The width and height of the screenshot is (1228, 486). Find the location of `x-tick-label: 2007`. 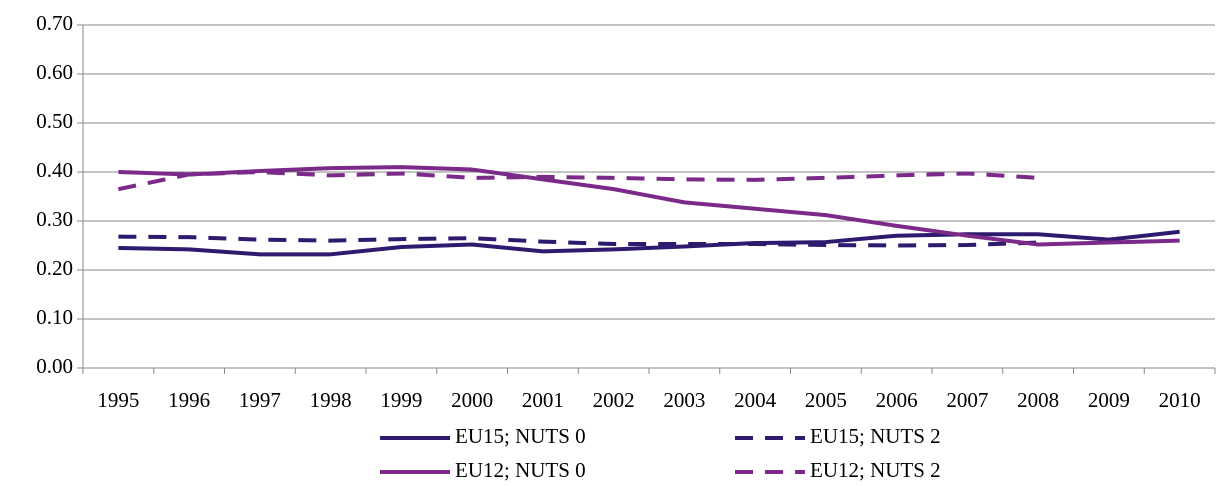

x-tick-label: 2007 is located at coordinates (967, 400).